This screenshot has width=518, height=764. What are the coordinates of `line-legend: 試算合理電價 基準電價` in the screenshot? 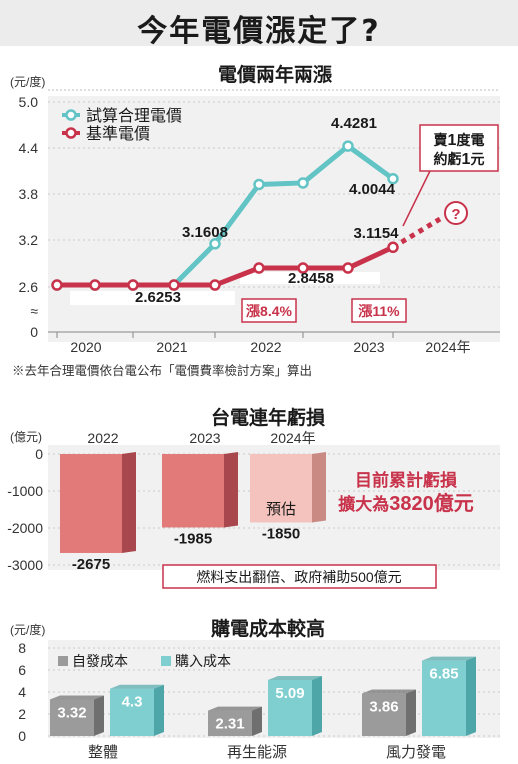 It's located at (122, 124).